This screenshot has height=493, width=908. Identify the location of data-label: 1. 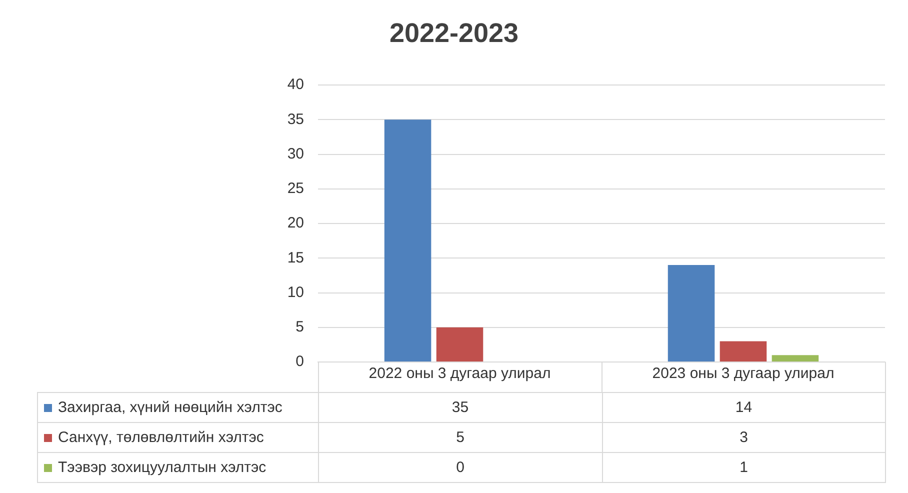
(744, 467).